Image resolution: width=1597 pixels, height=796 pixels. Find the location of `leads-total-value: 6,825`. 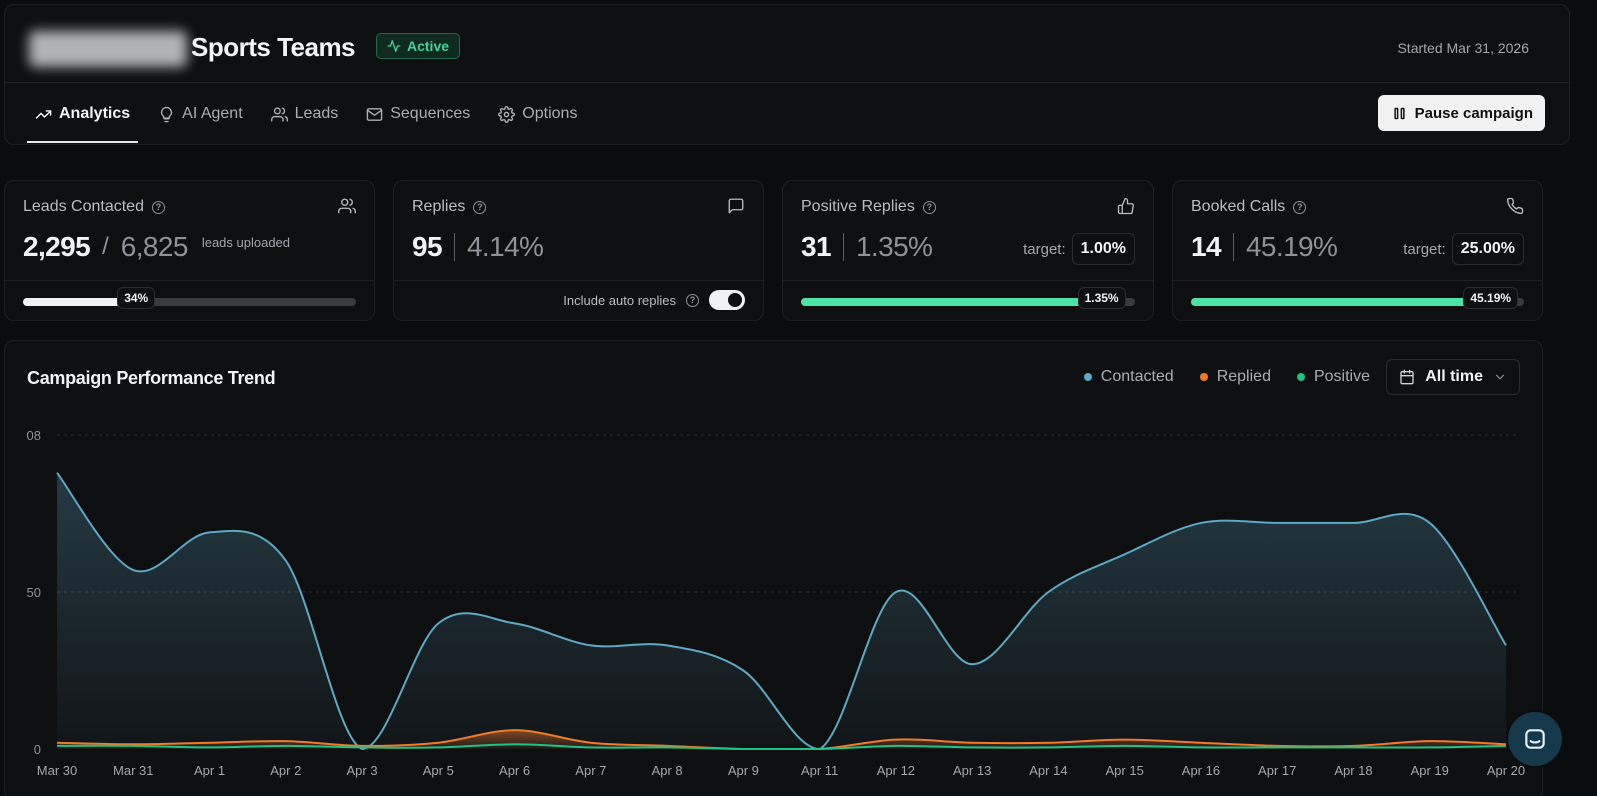

leads-total-value: 6,825 is located at coordinates (154, 246).